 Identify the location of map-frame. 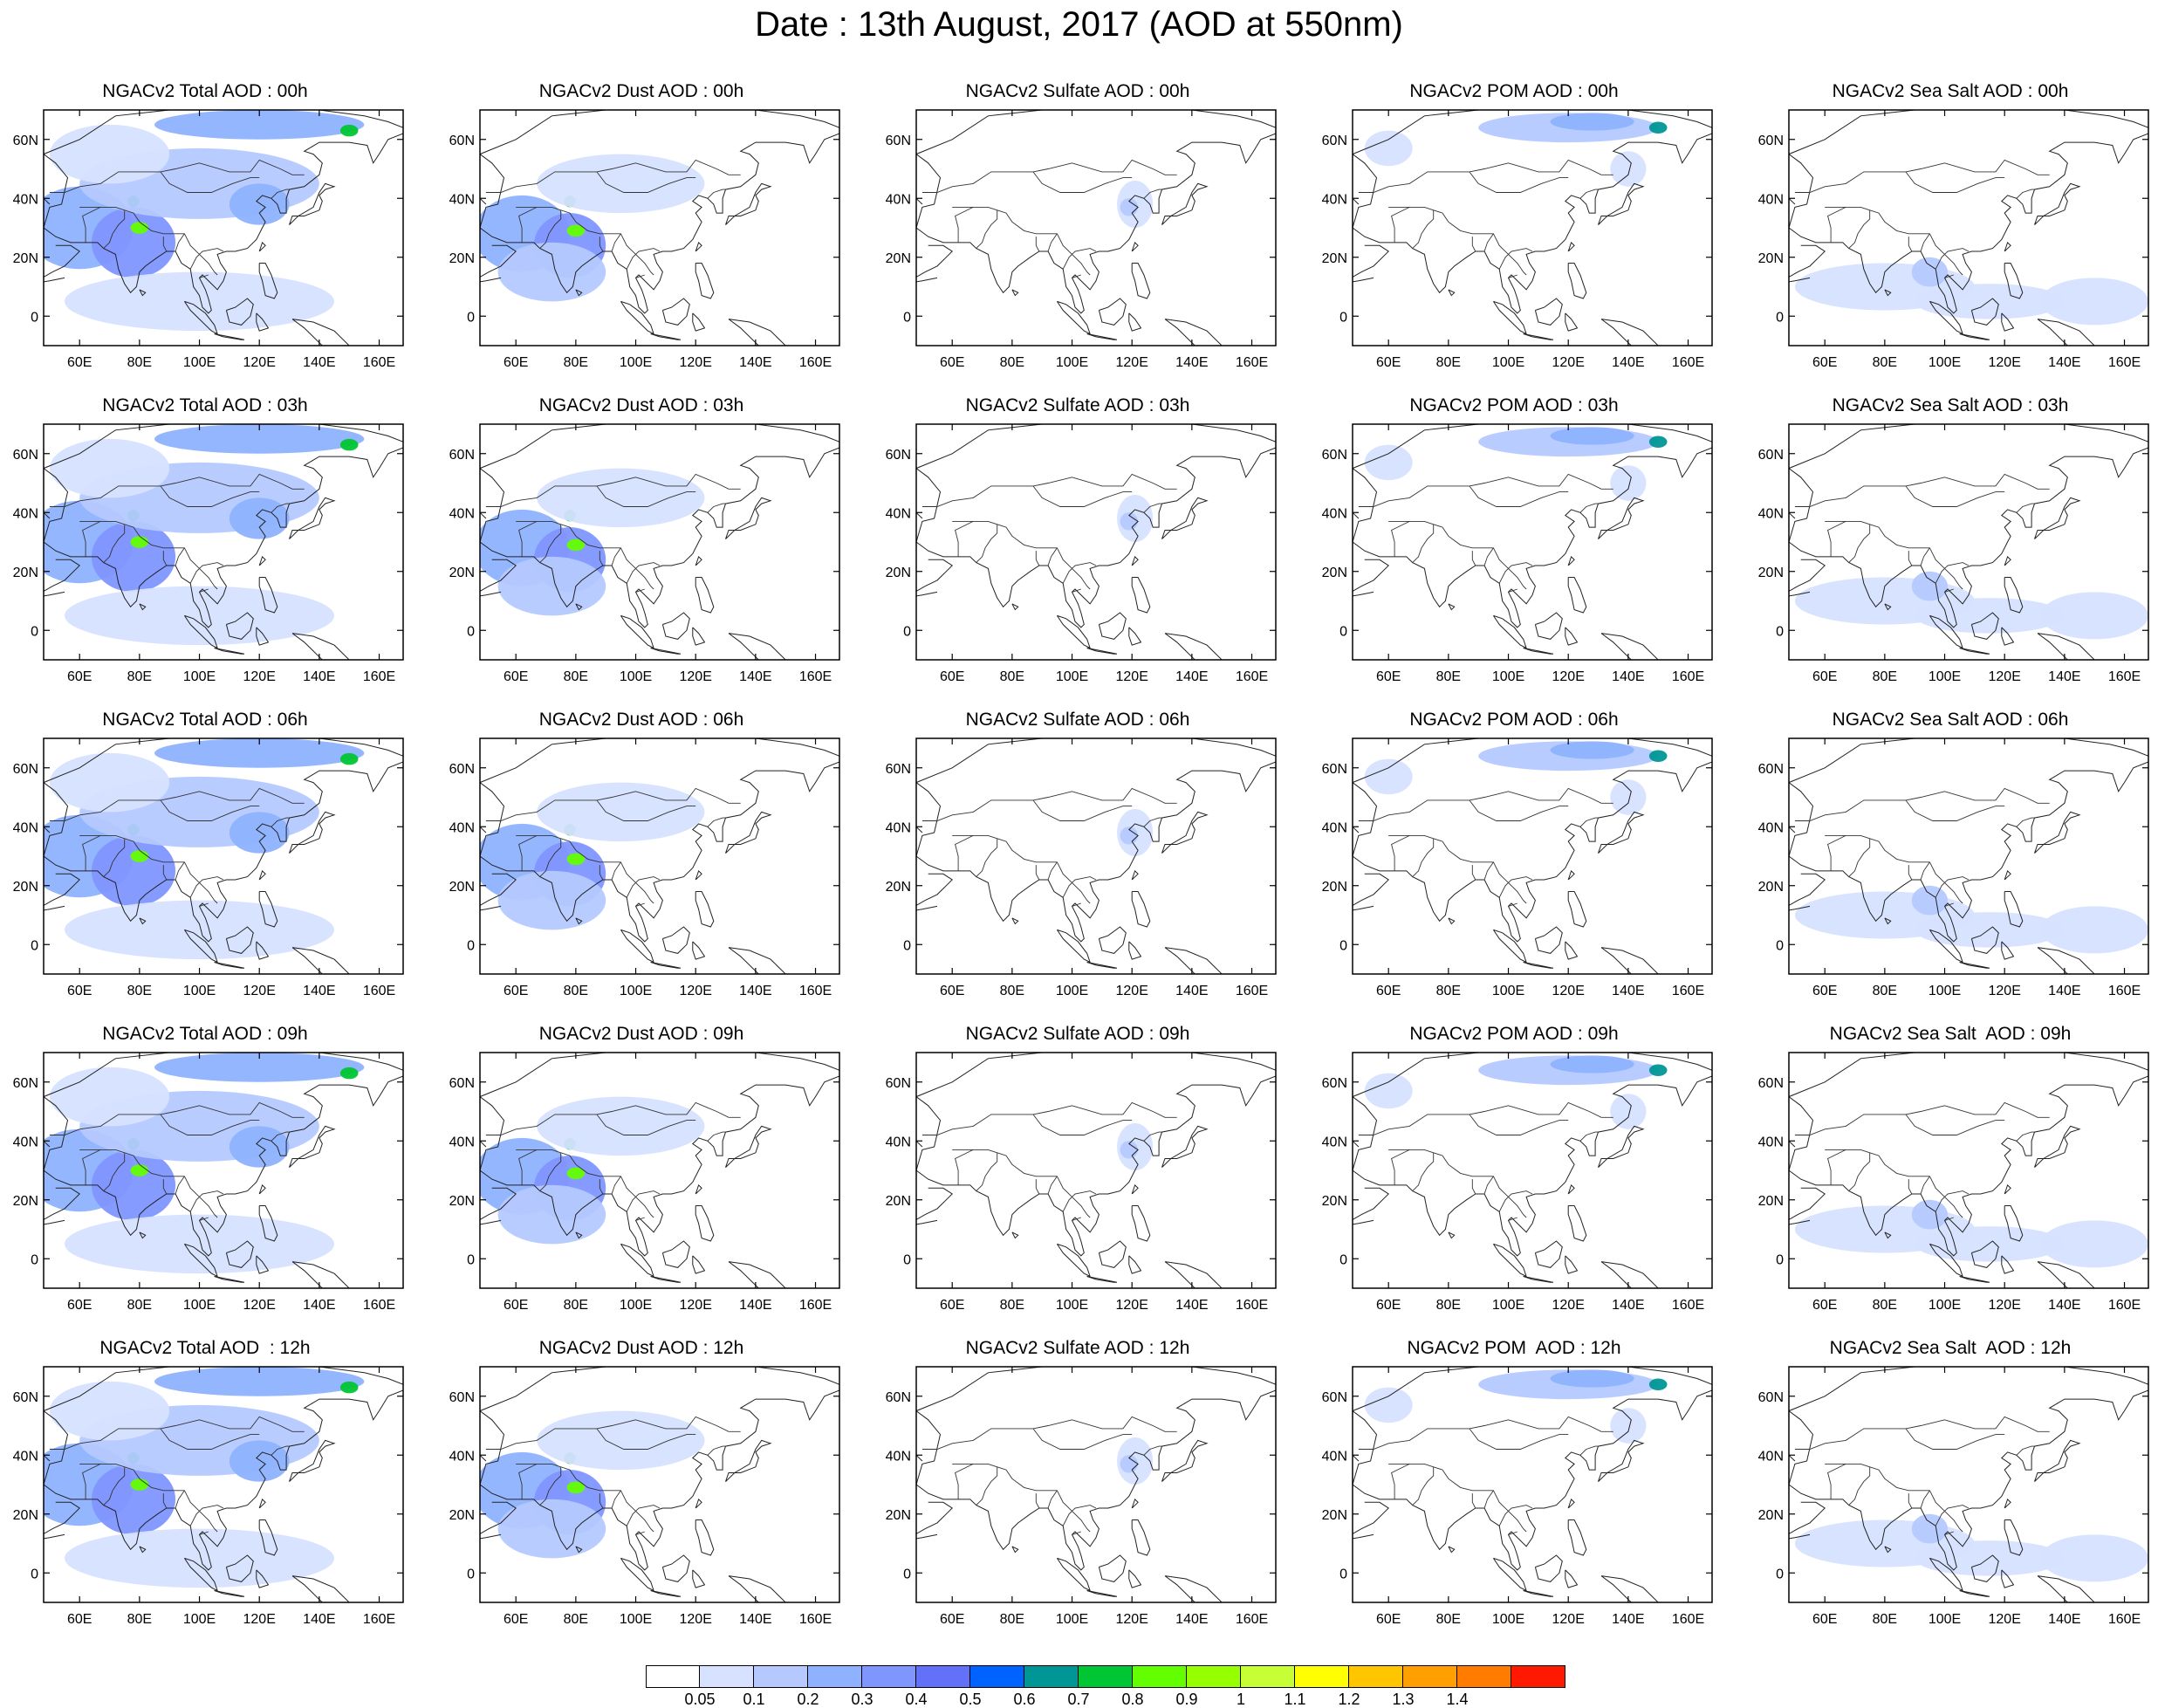
(1532, 228).